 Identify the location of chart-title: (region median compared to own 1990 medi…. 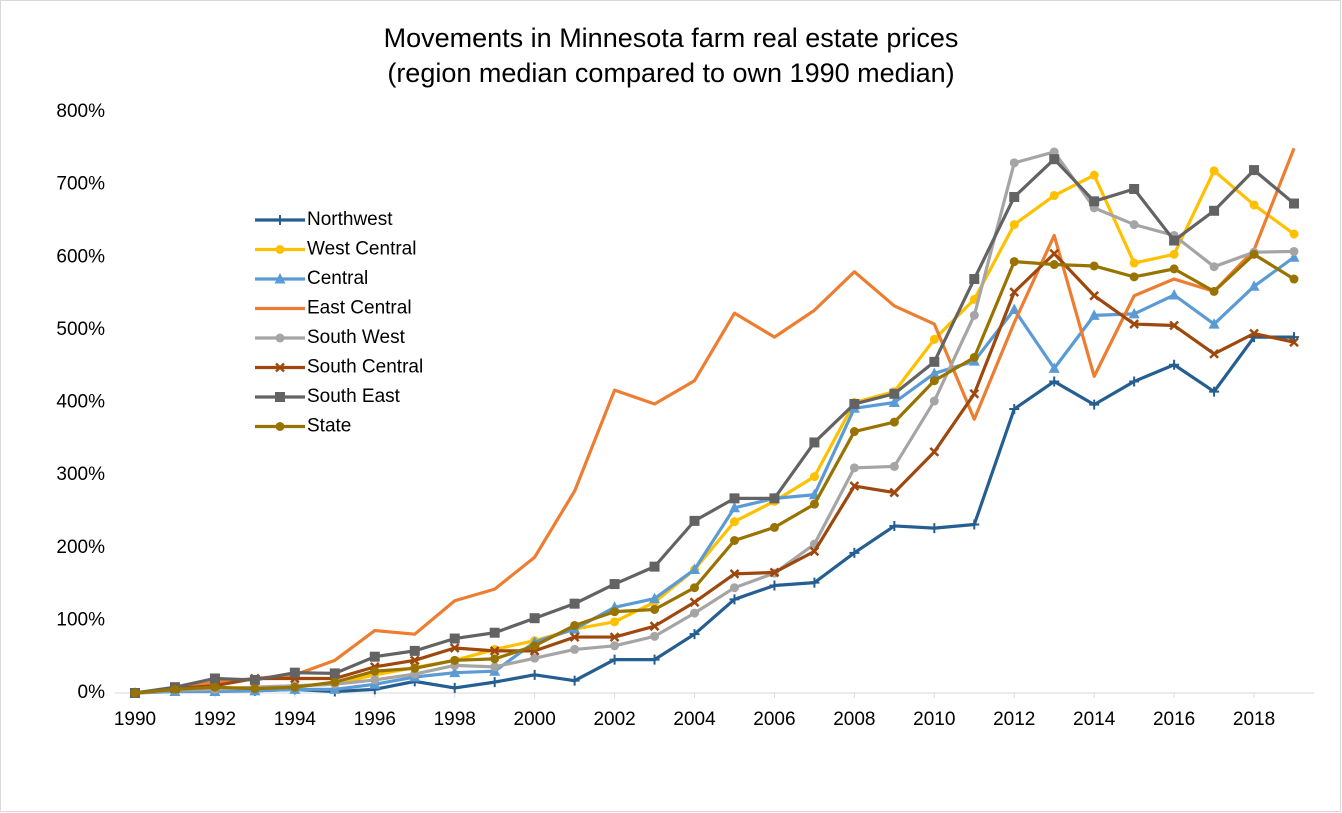
(670, 73).